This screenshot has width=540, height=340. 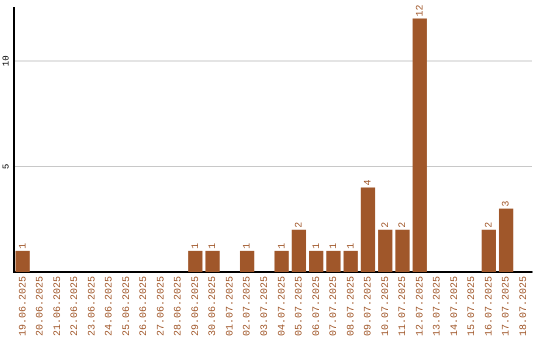 What do you see at coordinates (300, 306) in the screenshot?
I see `x-tick-label: 05.07.2025` at bounding box center [300, 306].